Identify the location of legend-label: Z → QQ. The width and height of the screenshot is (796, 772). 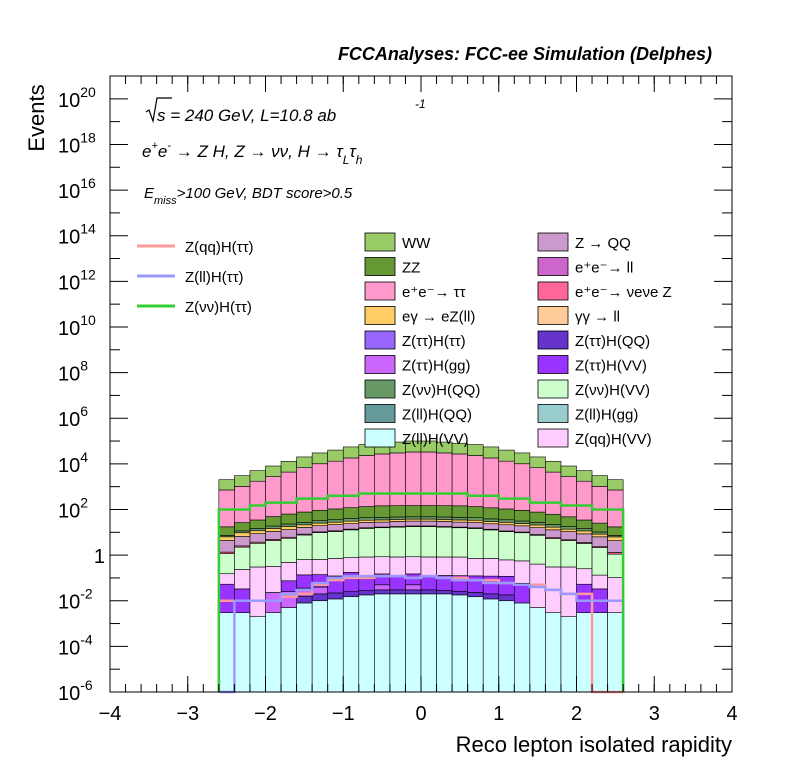
(603, 243).